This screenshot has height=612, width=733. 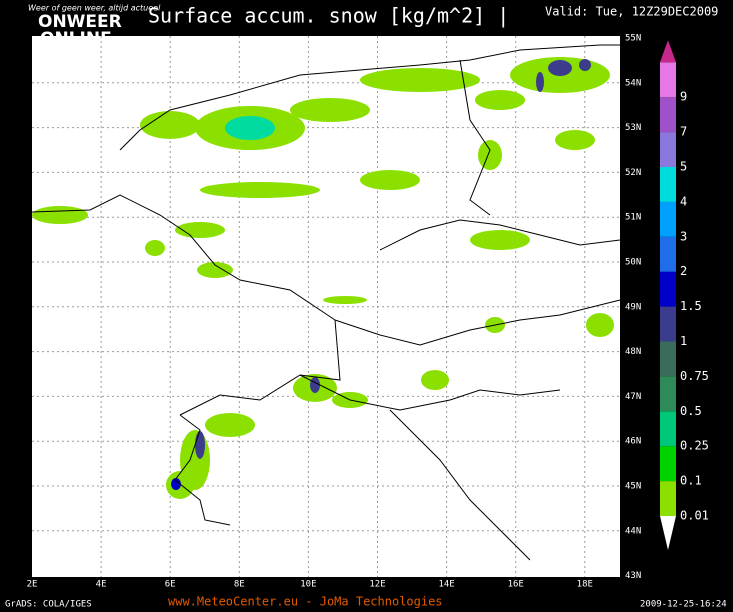 What do you see at coordinates (691, 411) in the screenshot?
I see `colorbar-label: 0.5` at bounding box center [691, 411].